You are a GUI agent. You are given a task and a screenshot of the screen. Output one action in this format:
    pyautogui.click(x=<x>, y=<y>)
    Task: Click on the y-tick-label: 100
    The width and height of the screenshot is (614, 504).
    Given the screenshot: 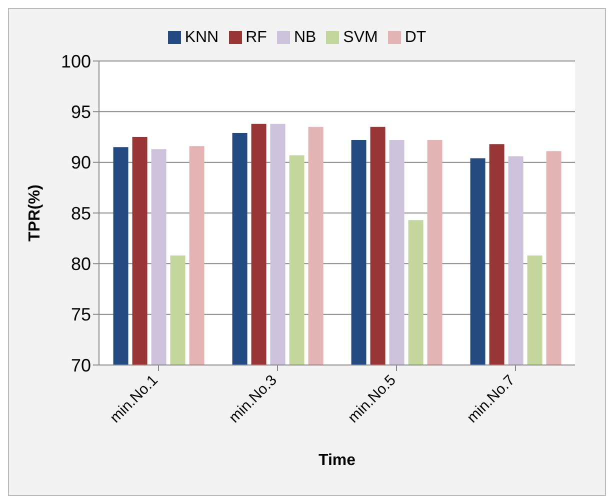 What is the action you would take?
    pyautogui.click(x=75, y=61)
    